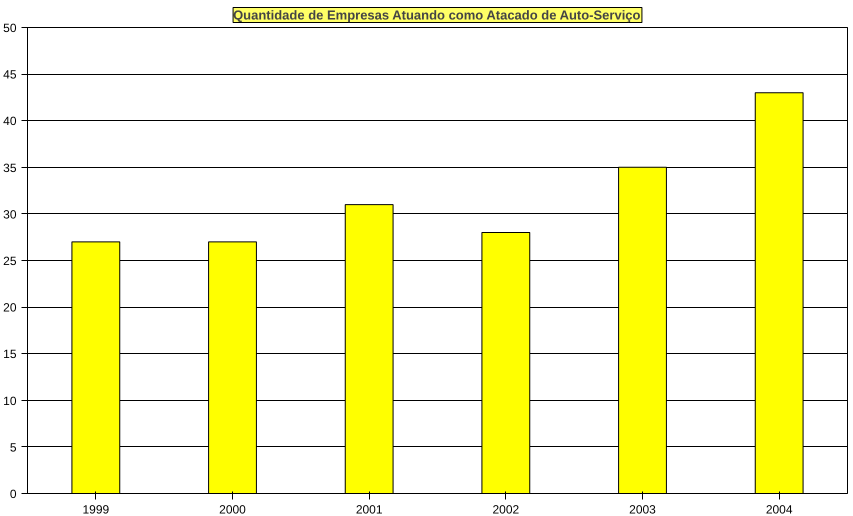  What do you see at coordinates (10, 28) in the screenshot?
I see `y-tick-label: 50` at bounding box center [10, 28].